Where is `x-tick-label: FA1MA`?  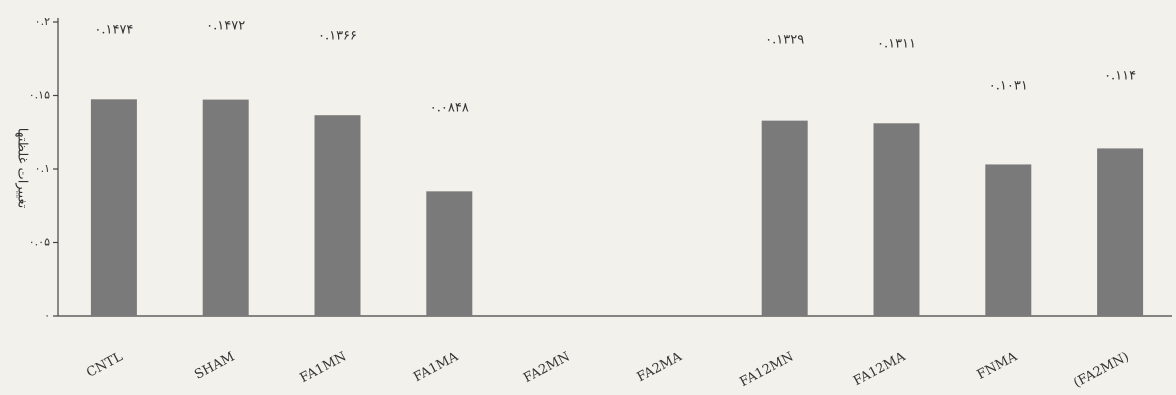 x-tick-label: FA1MA is located at coordinates (436, 367).